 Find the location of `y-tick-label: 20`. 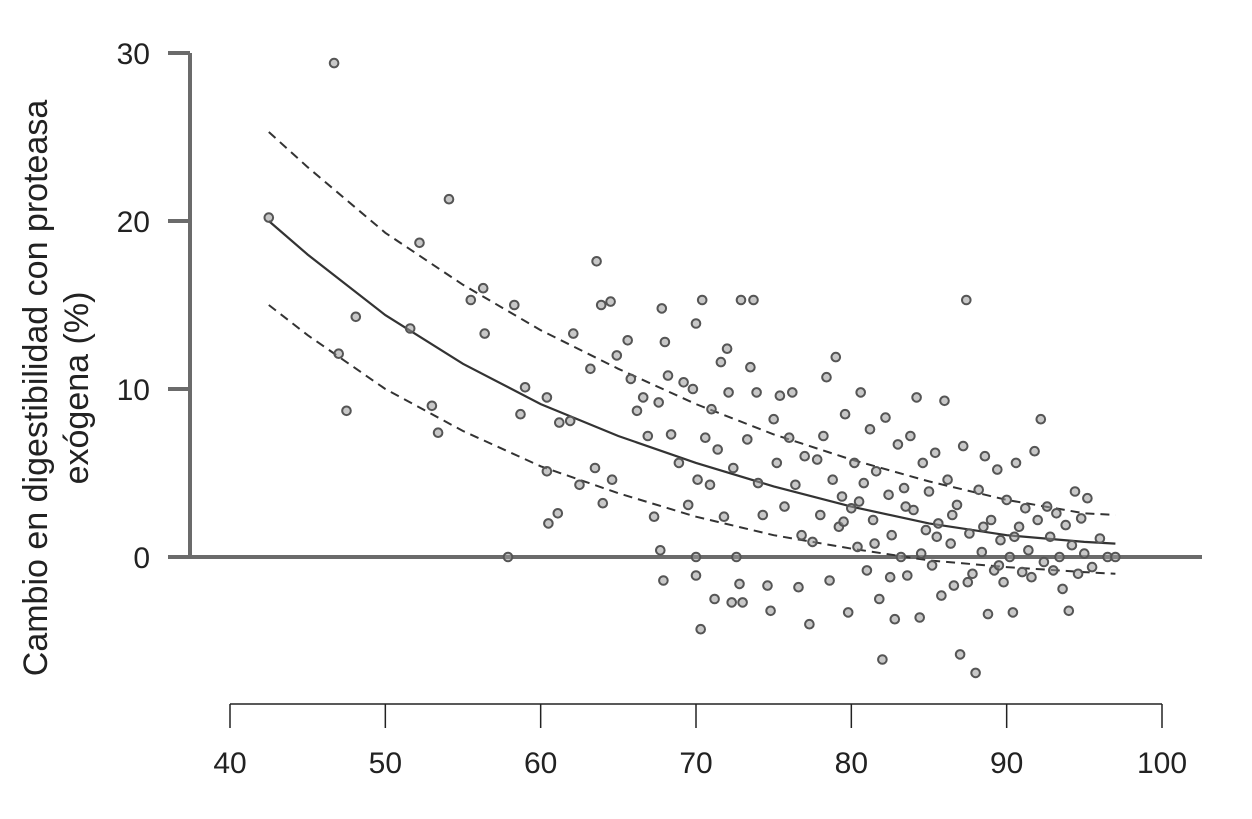

y-tick-label: 20 is located at coordinates (133, 222).